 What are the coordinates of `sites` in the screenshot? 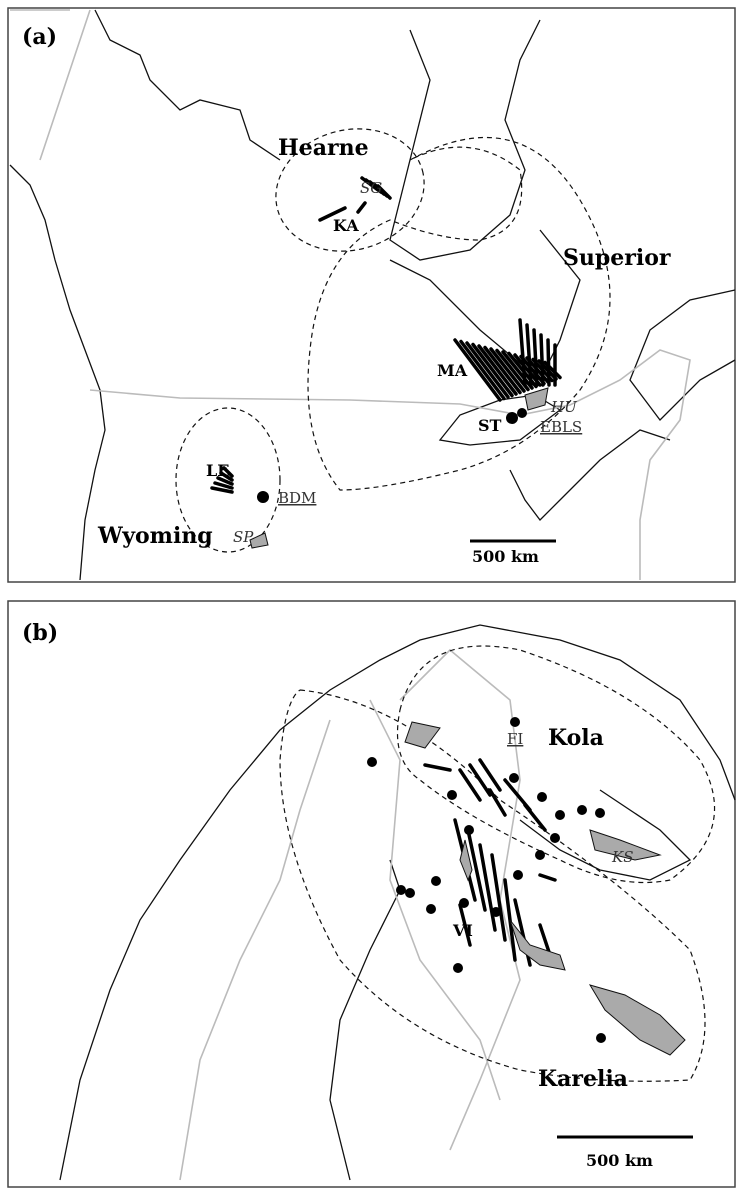 It's located at (486, 880).